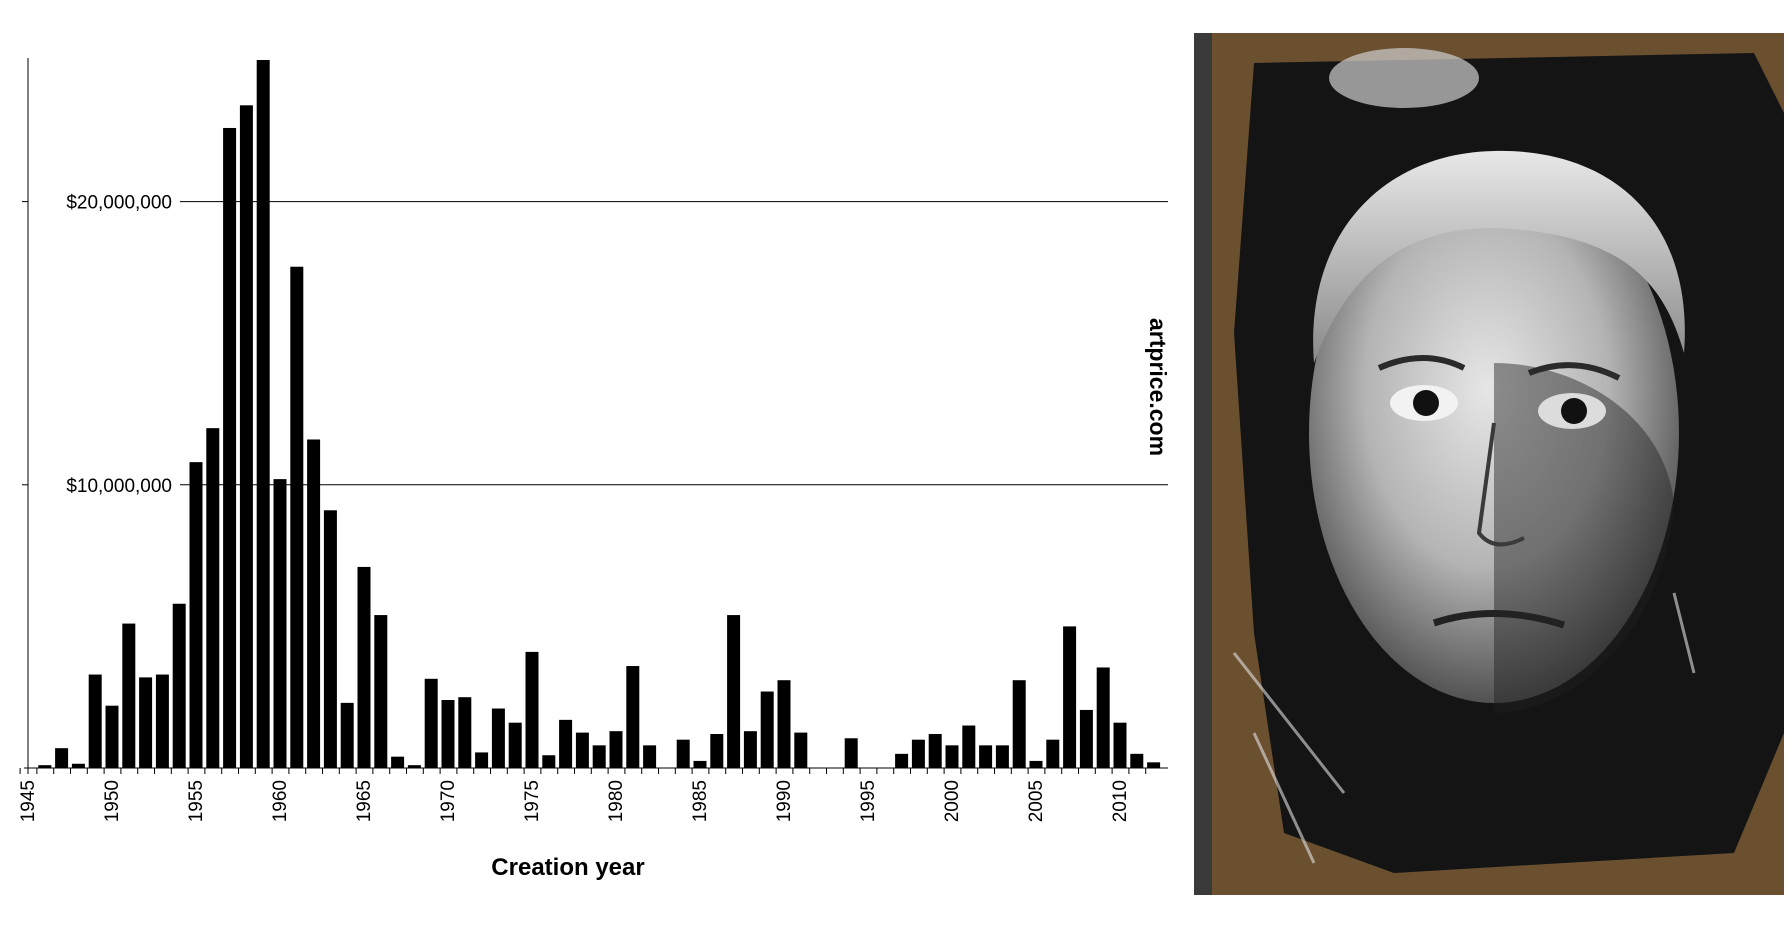  I want to click on paint-drips, so click(1464, 728).